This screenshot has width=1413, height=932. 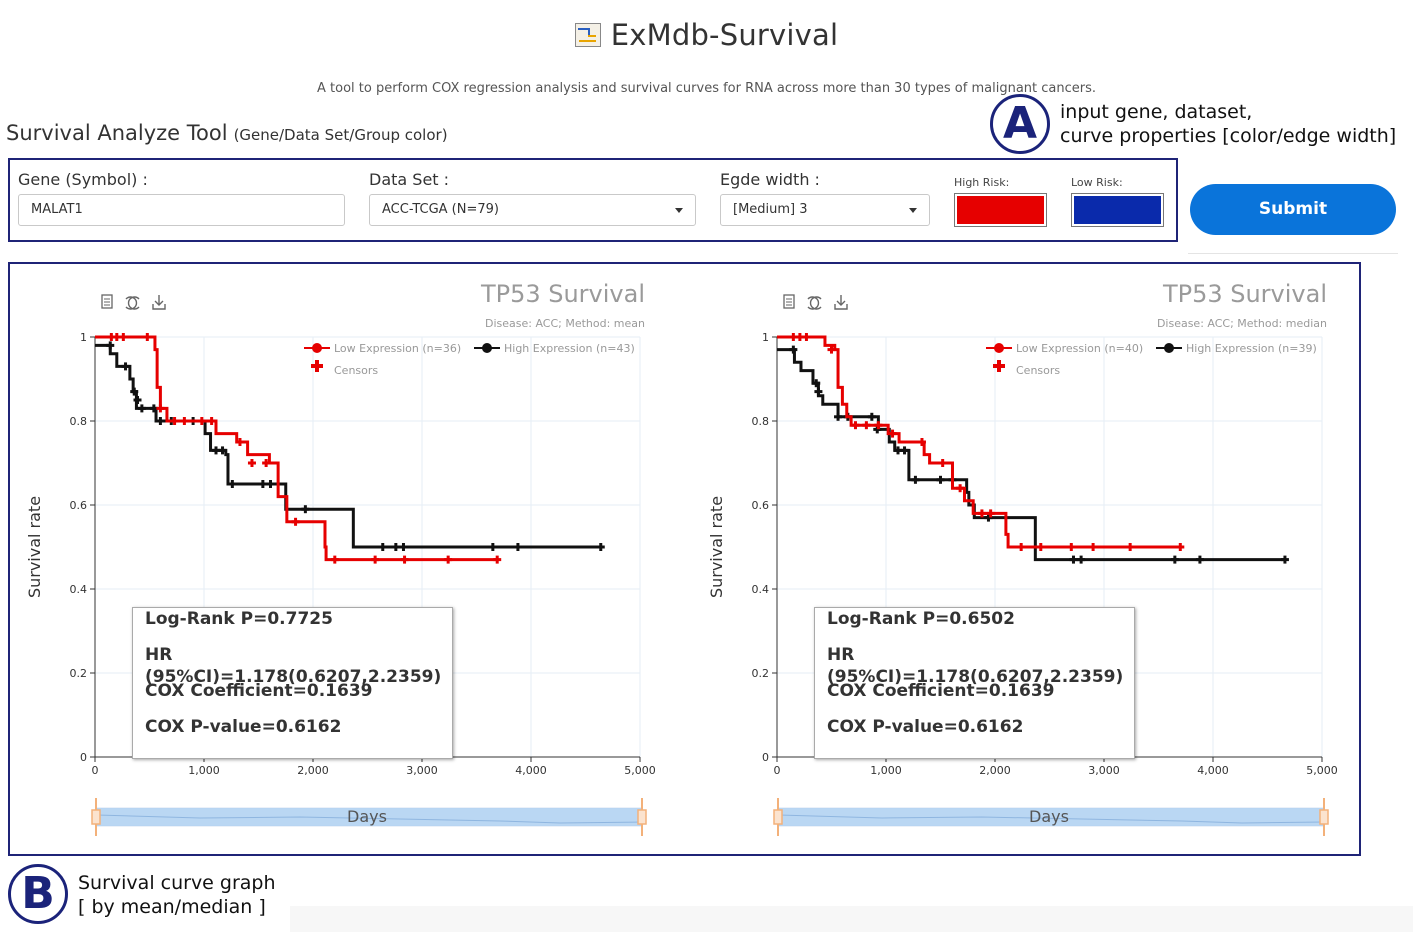 I want to click on stats-line: Log-Rank P=0.7725, so click(x=239, y=619).